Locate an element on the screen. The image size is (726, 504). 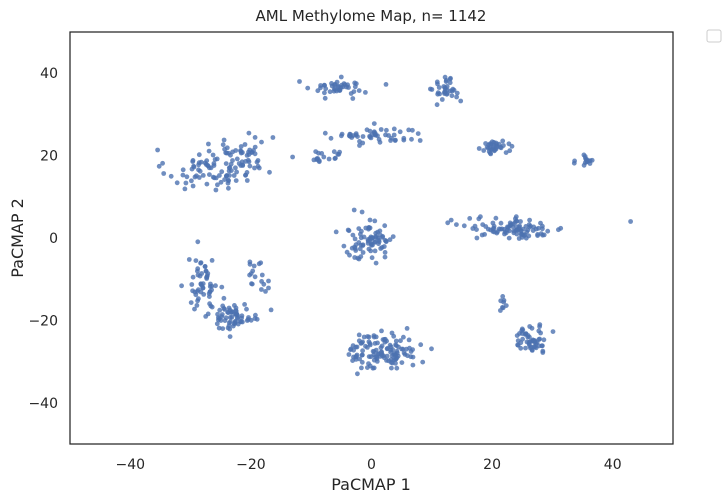
x-tick-label: −20 is located at coordinates (251, 465).